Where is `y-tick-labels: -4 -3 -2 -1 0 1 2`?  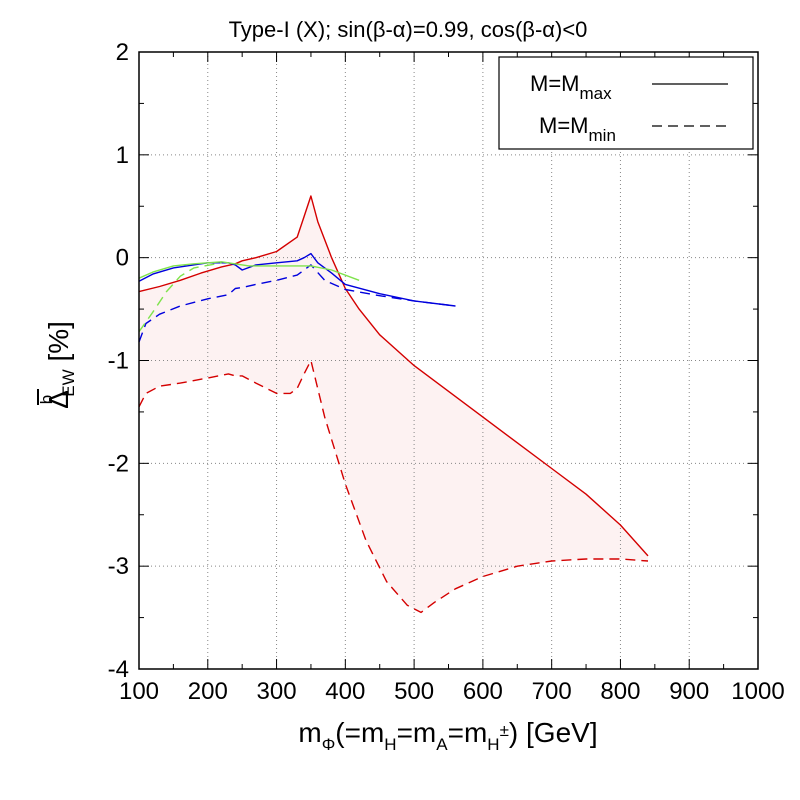
y-tick-labels: -4 -3 -2 -1 0 1 2 is located at coordinates (118, 361).